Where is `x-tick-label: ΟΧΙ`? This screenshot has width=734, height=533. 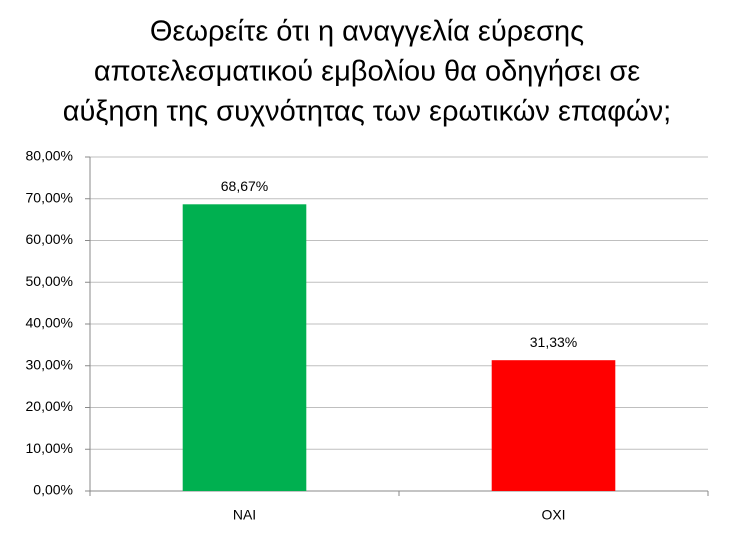
x-tick-label: ΟΧΙ is located at coordinates (553, 515).